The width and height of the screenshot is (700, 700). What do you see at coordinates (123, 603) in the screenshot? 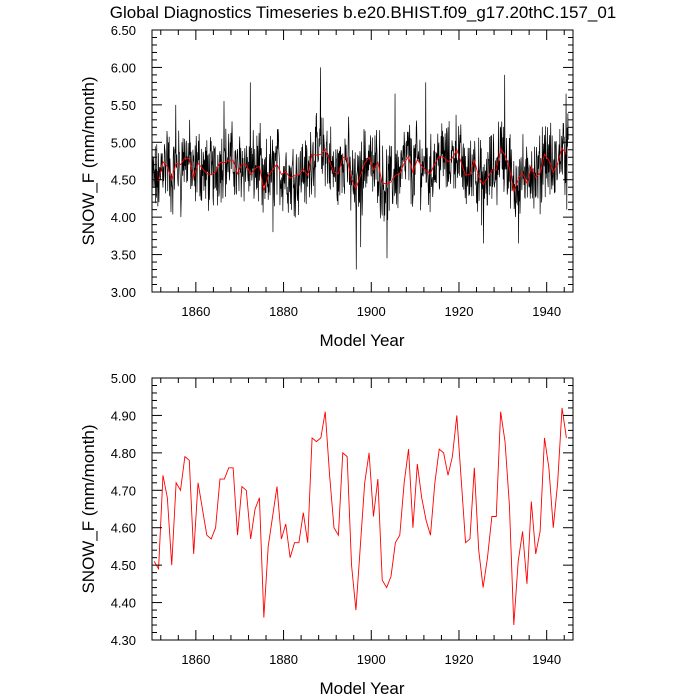
I see `y-tick-label: 4.40` at bounding box center [123, 603].